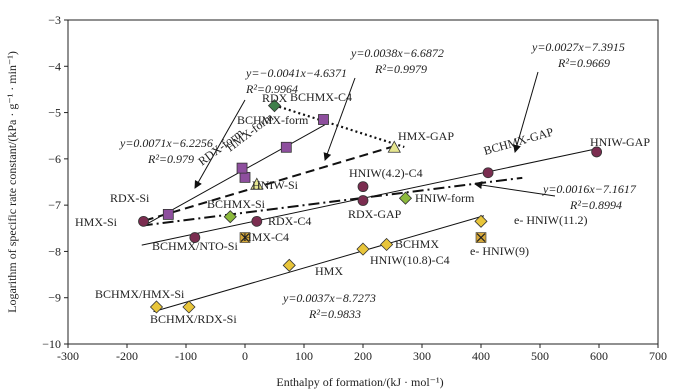  I want to click on point-label: RDX, so click(275, 98).